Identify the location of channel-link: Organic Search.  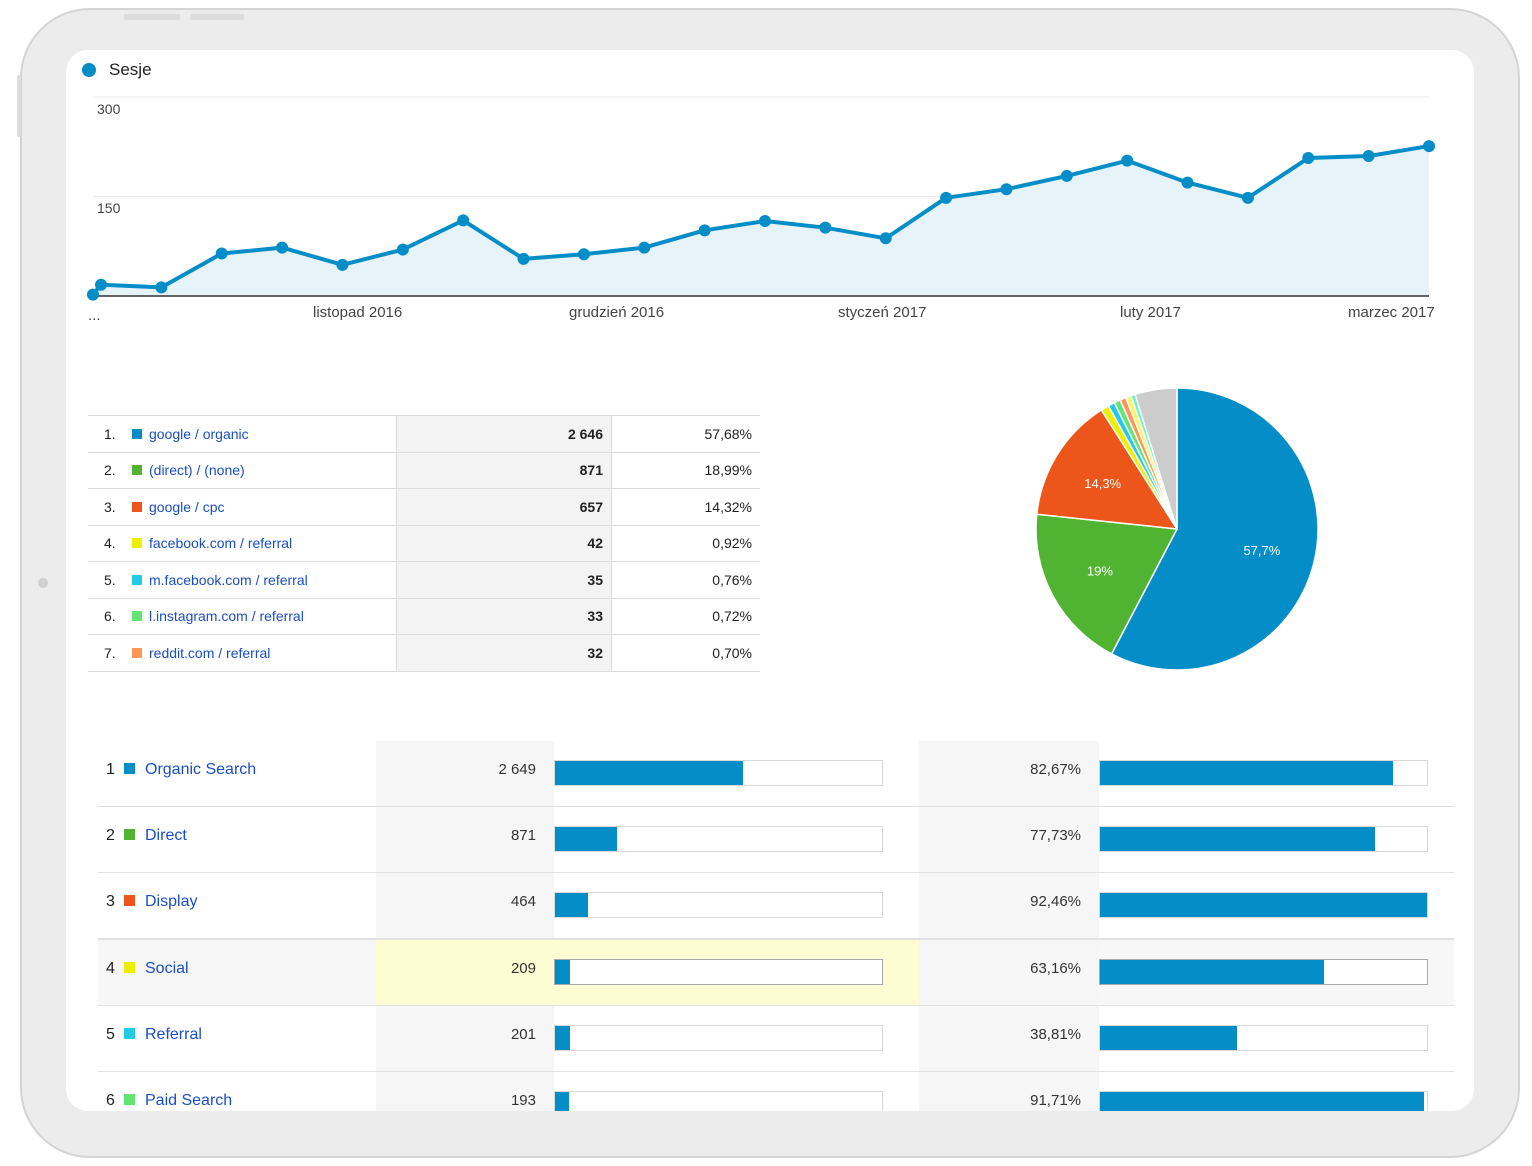
(201, 769).